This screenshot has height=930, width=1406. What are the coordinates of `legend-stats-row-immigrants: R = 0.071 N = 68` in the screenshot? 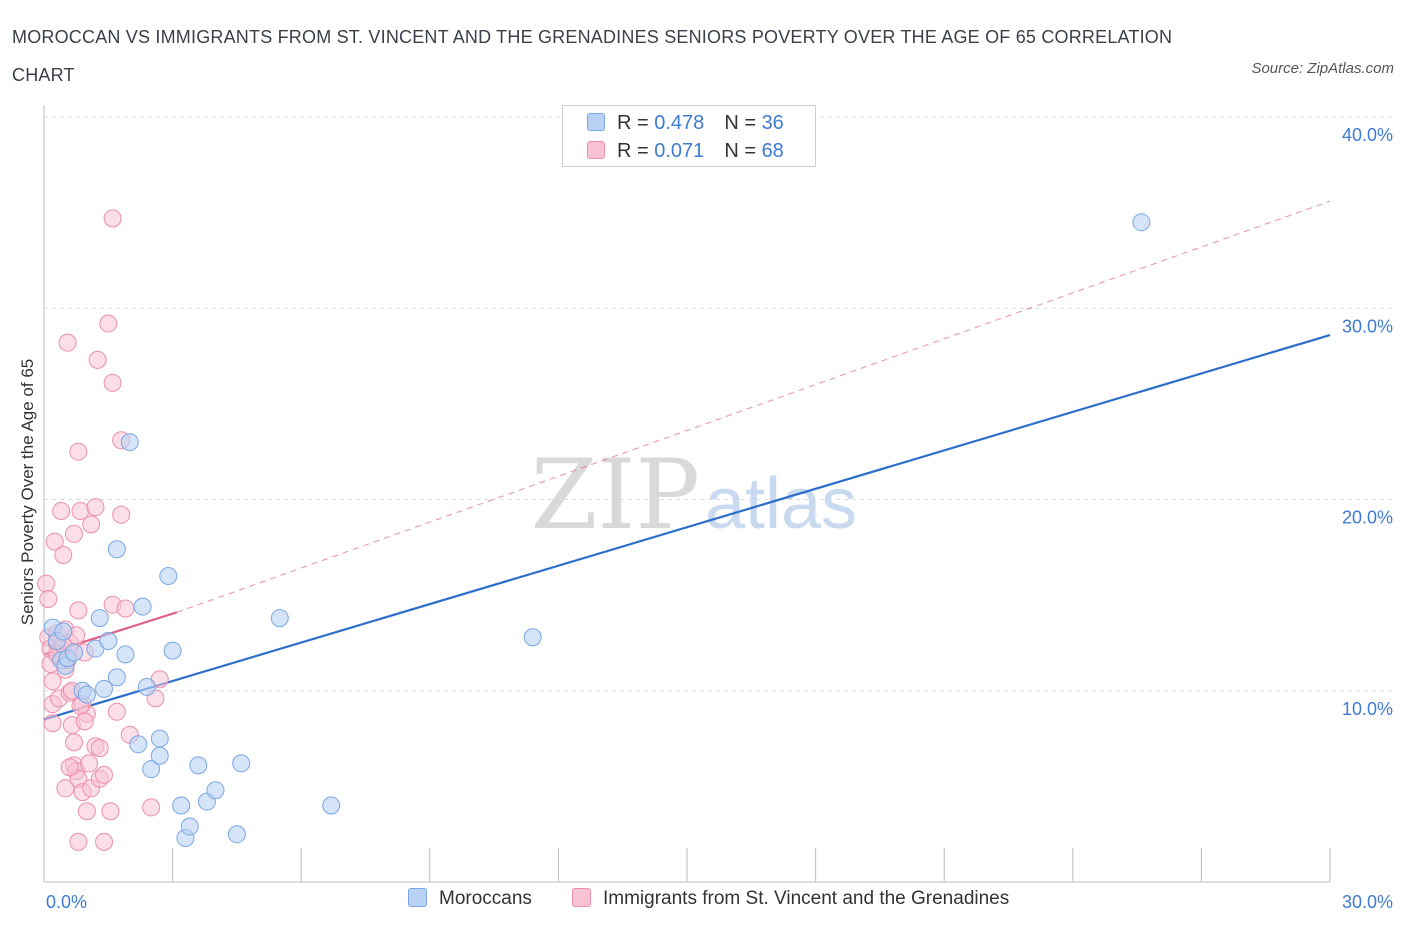 It's located at (685, 154).